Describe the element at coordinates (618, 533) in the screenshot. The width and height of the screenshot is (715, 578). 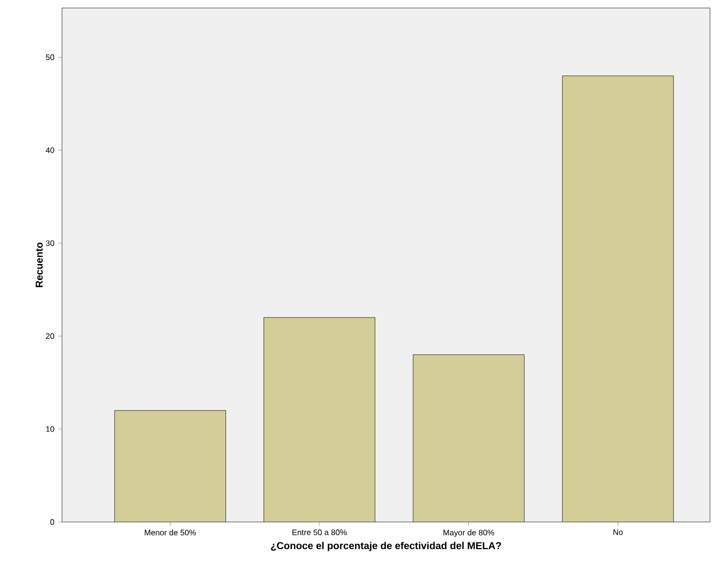
I see `x-tick-label: No` at that location.